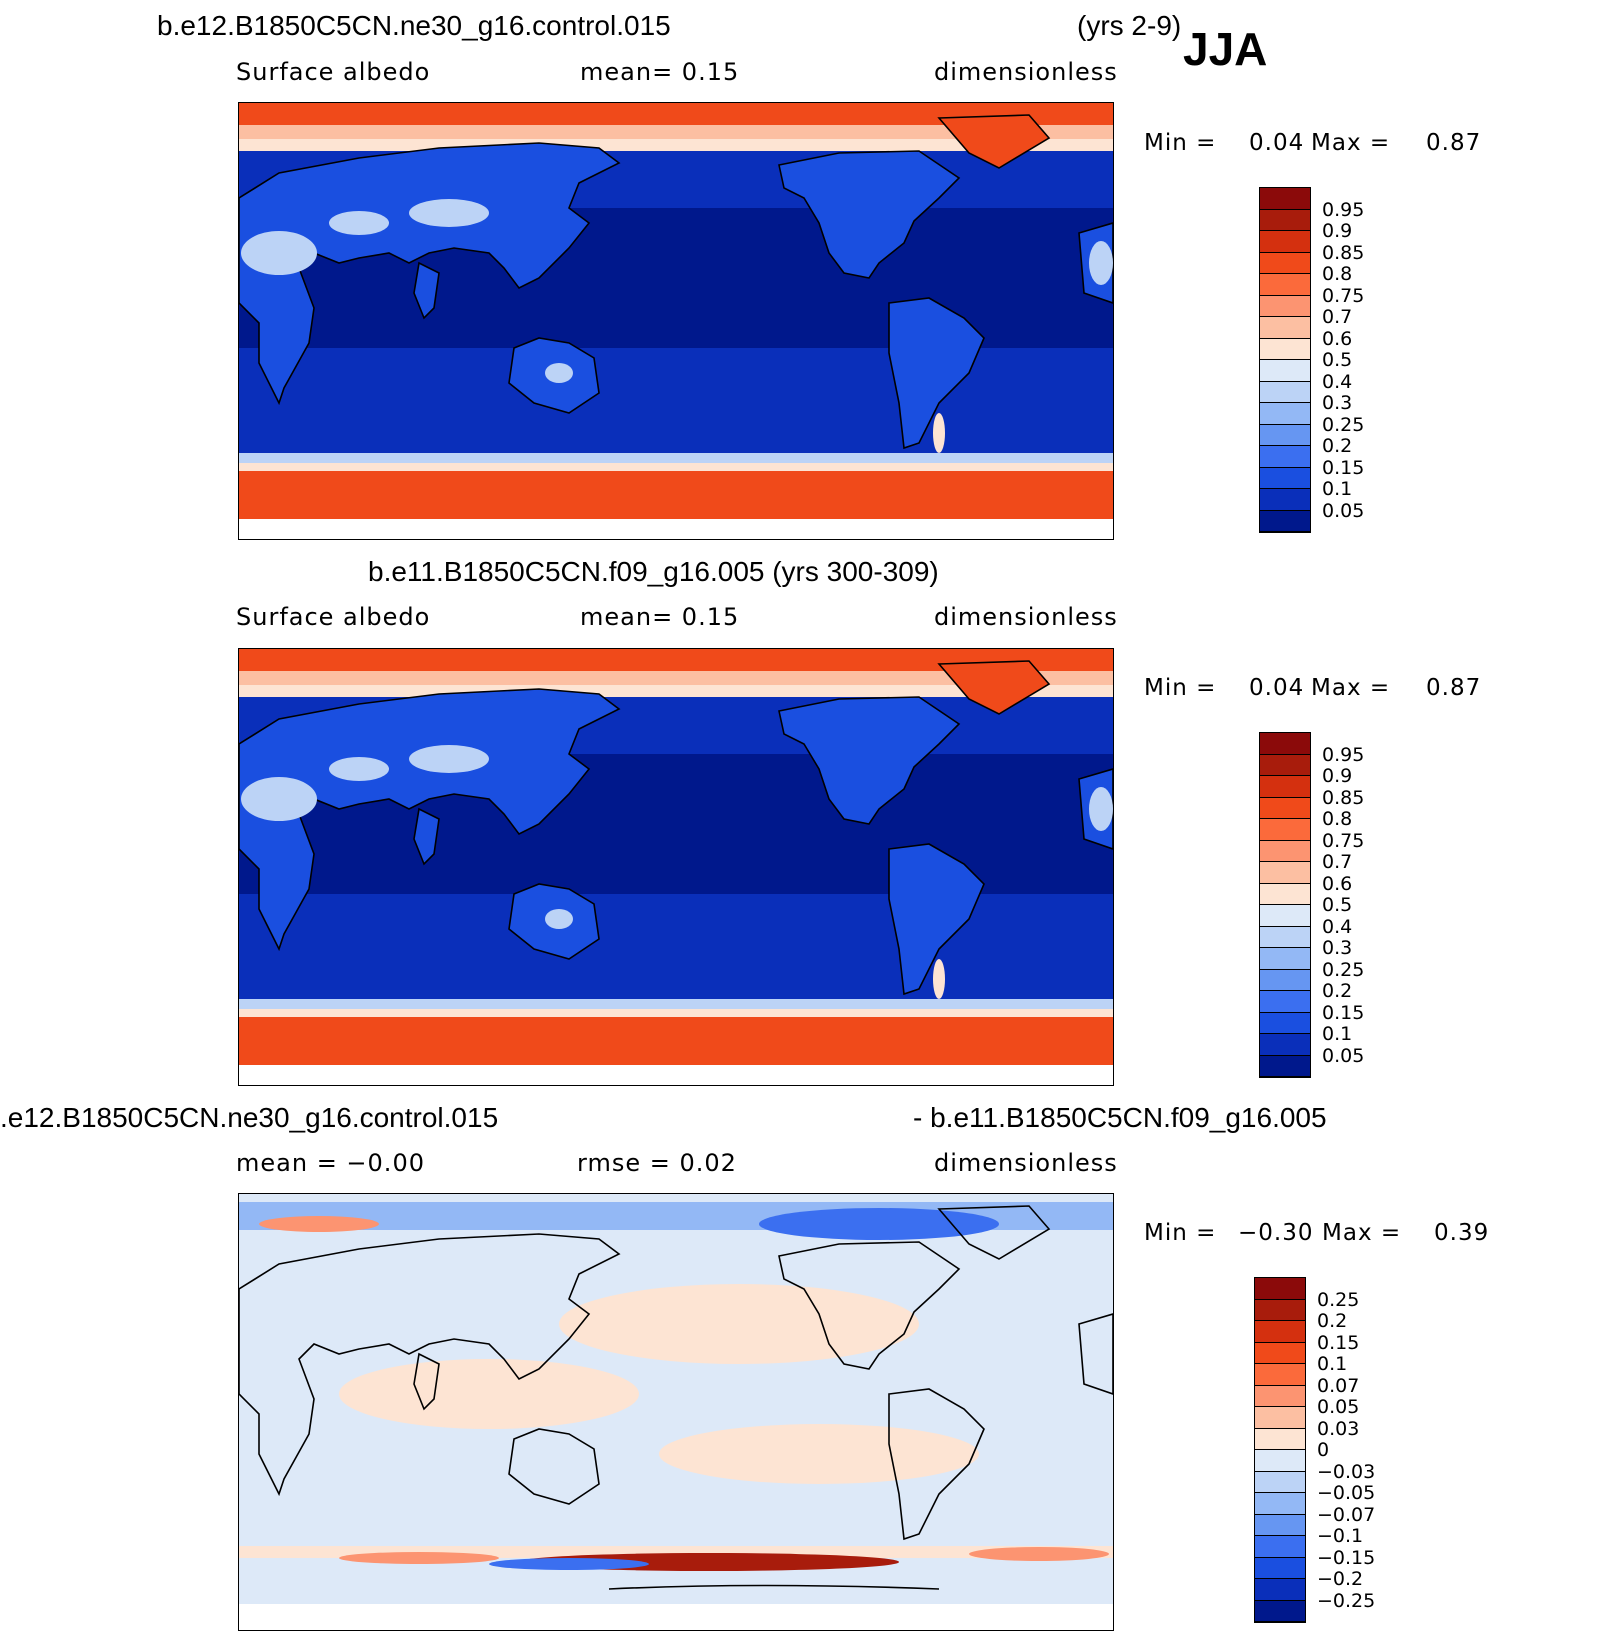  What do you see at coordinates (1346, 1471) in the screenshot?
I see `colorbar-tick-label: −0.03` at bounding box center [1346, 1471].